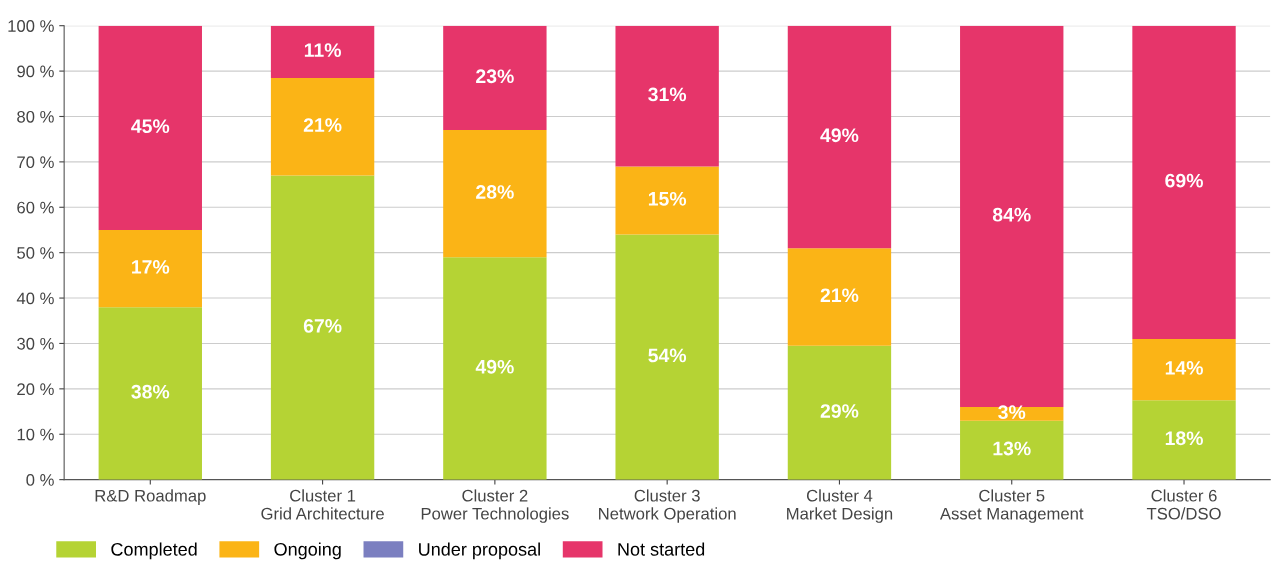 The height and width of the screenshot is (571, 1283). What do you see at coordinates (661, 549) in the screenshot?
I see `legend-label: Not started` at bounding box center [661, 549].